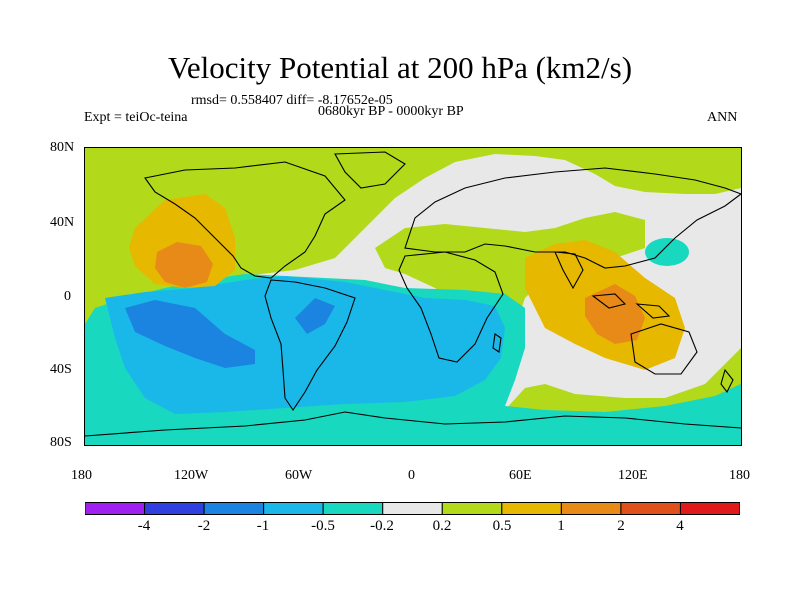 This screenshot has width=800, height=600. Describe the element at coordinates (520, 475) in the screenshot. I see `lon-tick: 60E` at that location.